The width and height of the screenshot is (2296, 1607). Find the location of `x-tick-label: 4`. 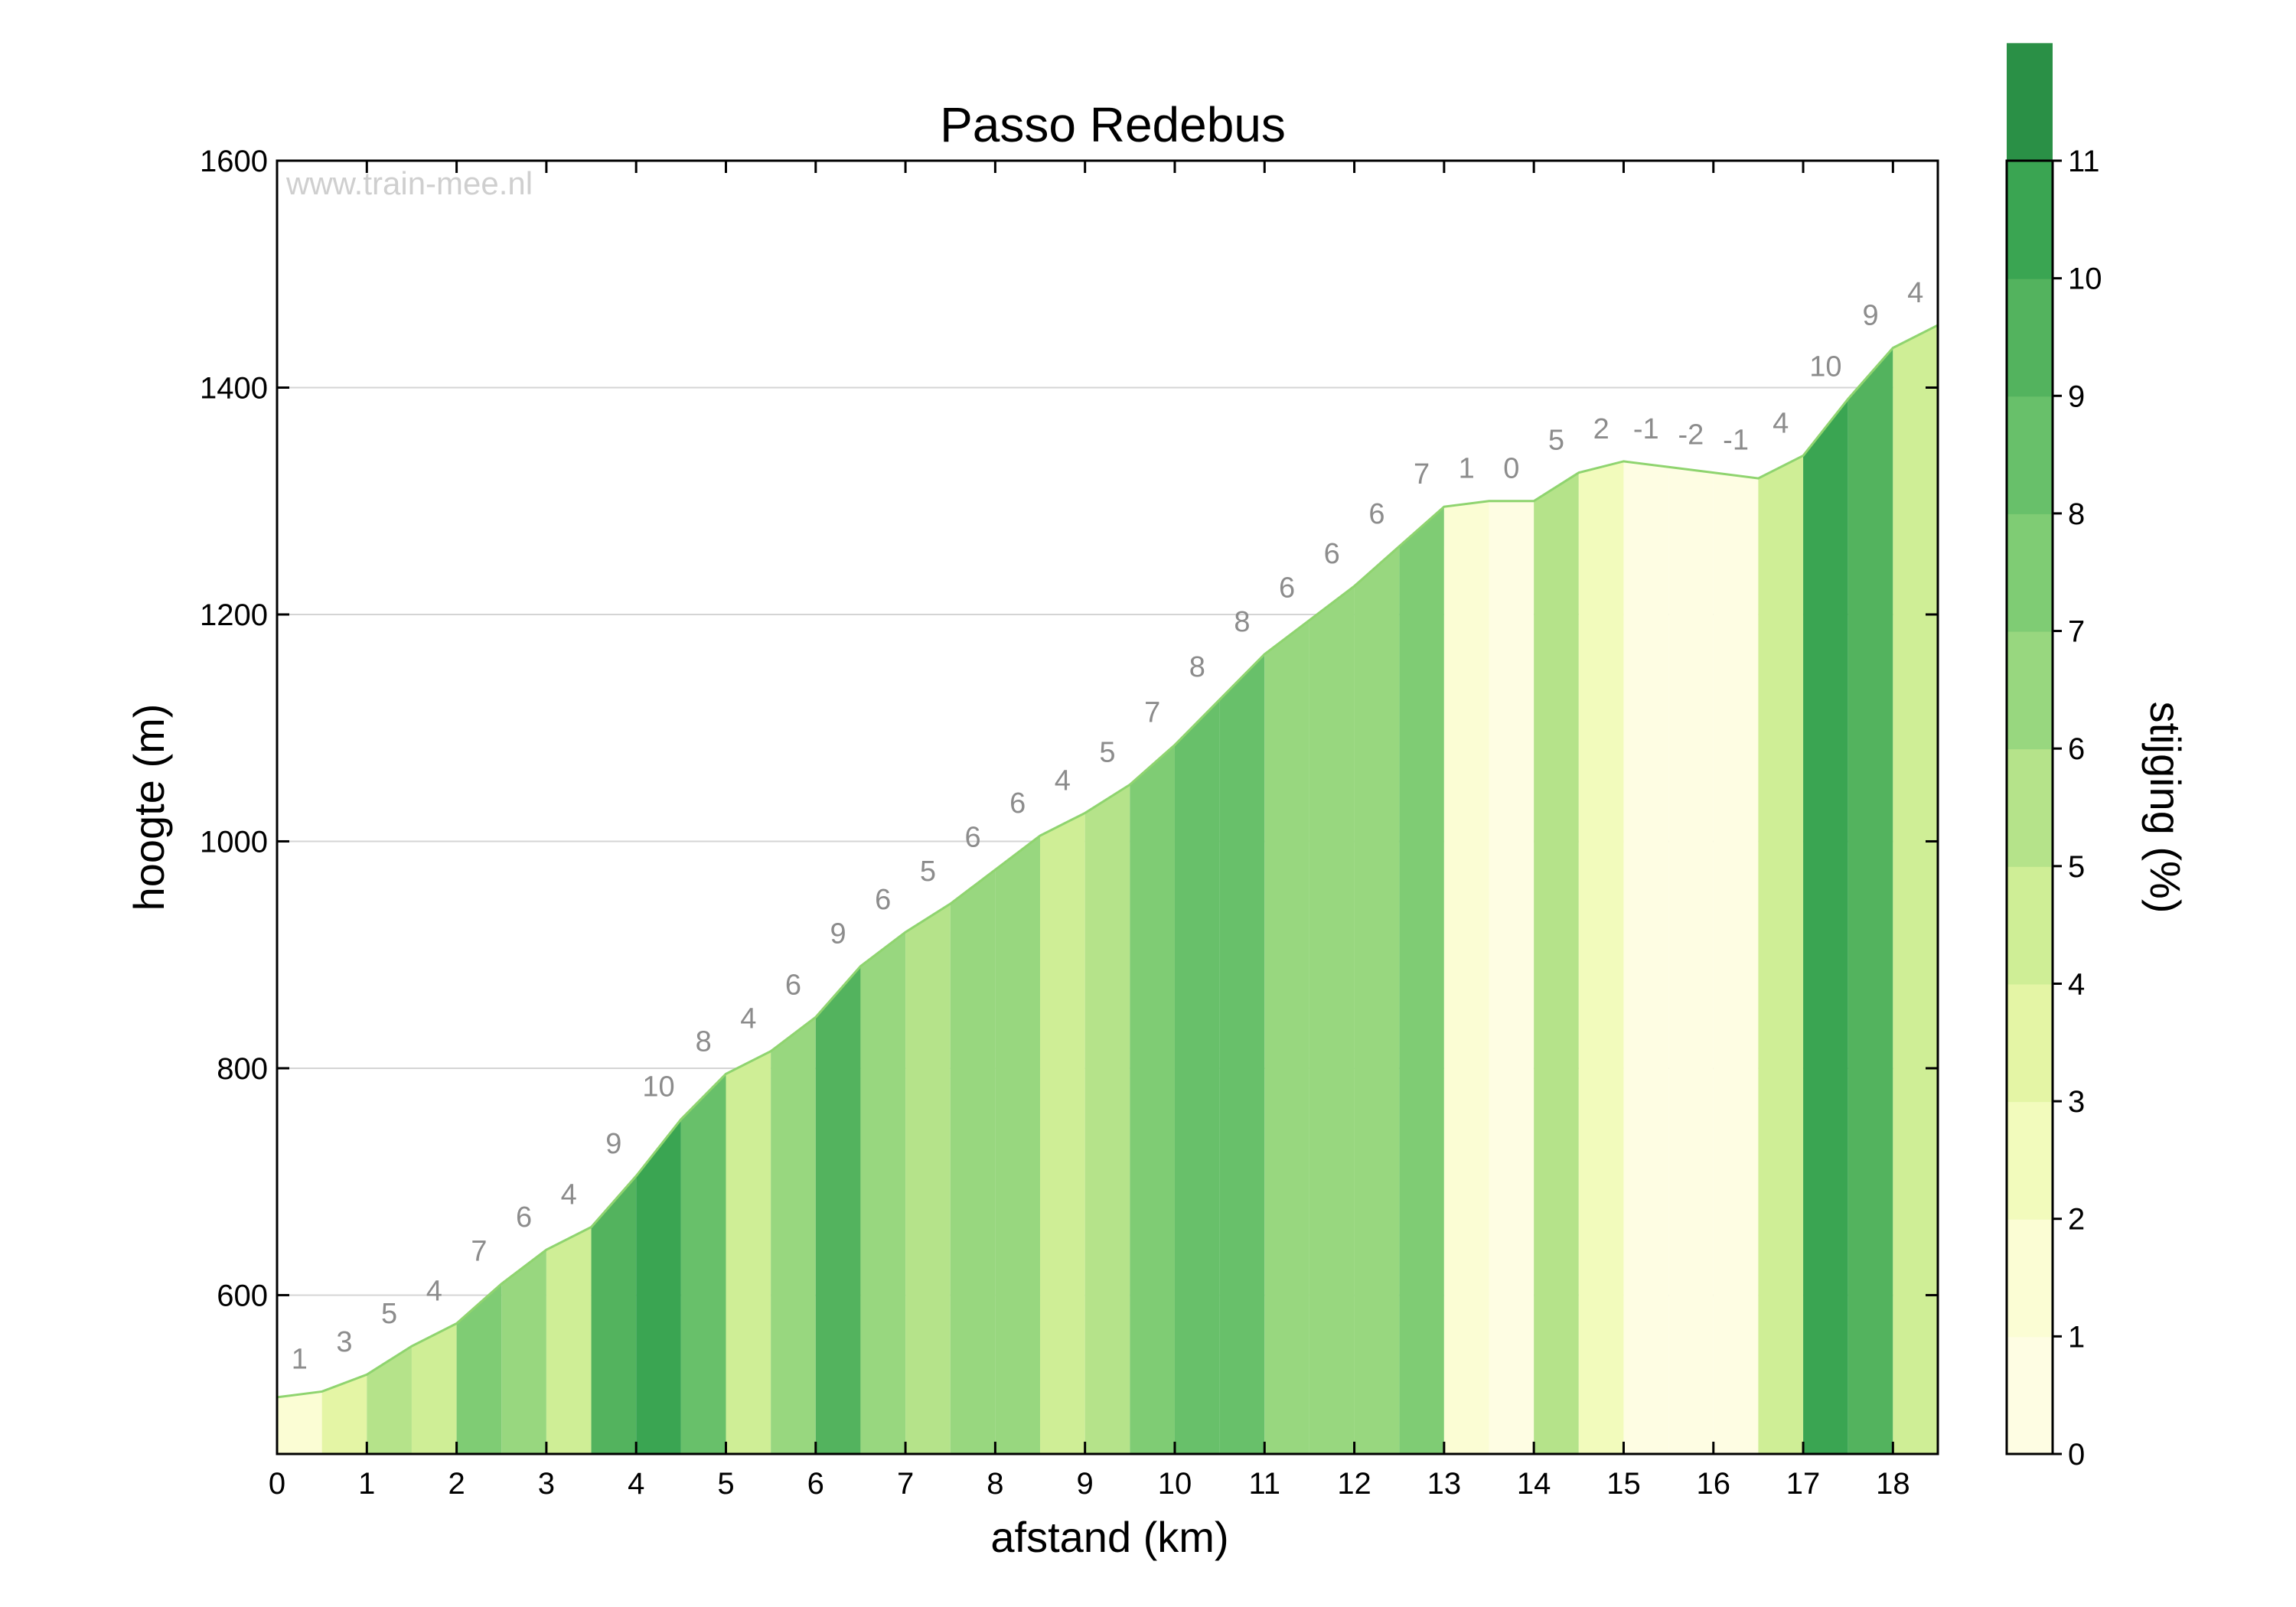

x-tick-label: 4 is located at coordinates (636, 1484).